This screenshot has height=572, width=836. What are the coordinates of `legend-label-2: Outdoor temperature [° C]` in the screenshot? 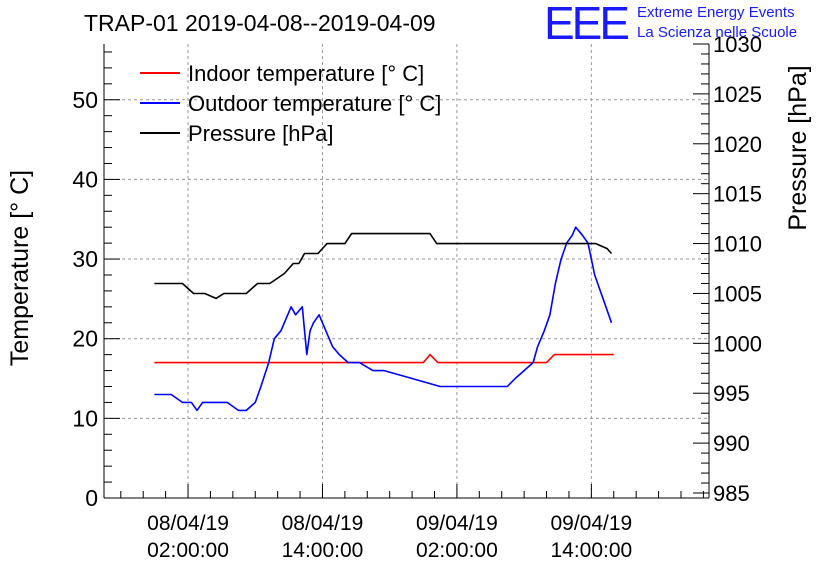 It's located at (314, 103).